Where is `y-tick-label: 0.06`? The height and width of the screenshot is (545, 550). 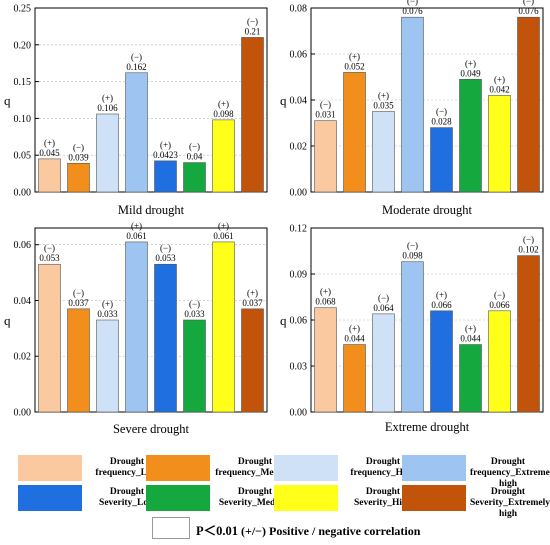 y-tick-label: 0.06 is located at coordinates (299, 321).